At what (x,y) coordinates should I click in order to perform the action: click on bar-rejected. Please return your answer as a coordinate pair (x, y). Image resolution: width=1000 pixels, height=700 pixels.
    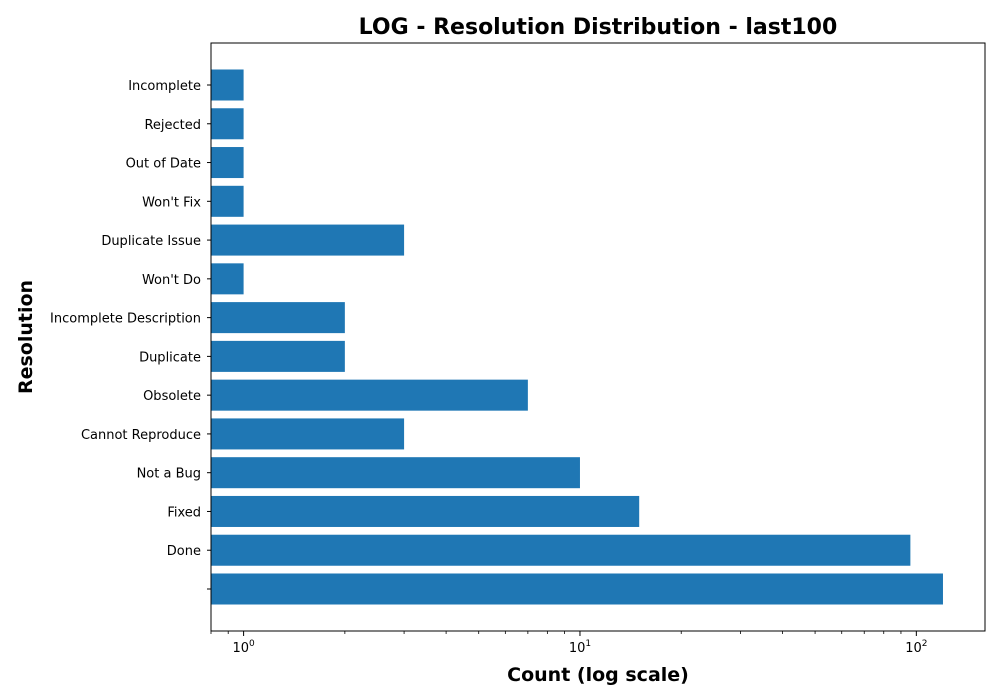
    Looking at the image, I should click on (227, 124).